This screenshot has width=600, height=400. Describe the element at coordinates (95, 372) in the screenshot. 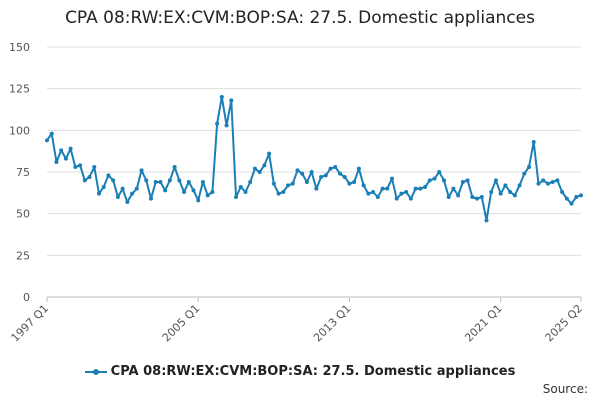

I see `legend-swatch` at that location.